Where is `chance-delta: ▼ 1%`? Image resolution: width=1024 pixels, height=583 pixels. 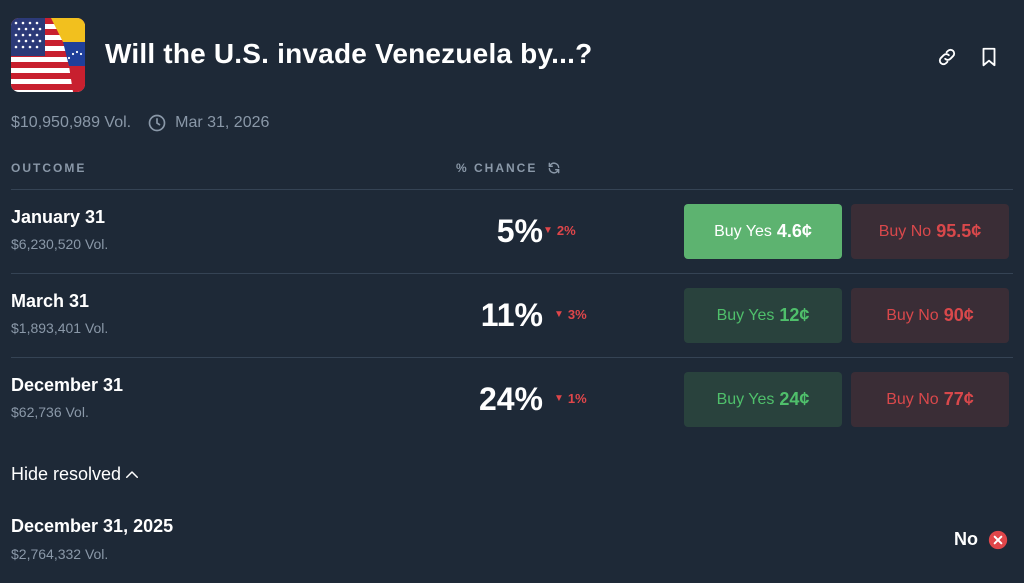 chance-delta: ▼ 1% is located at coordinates (570, 398).